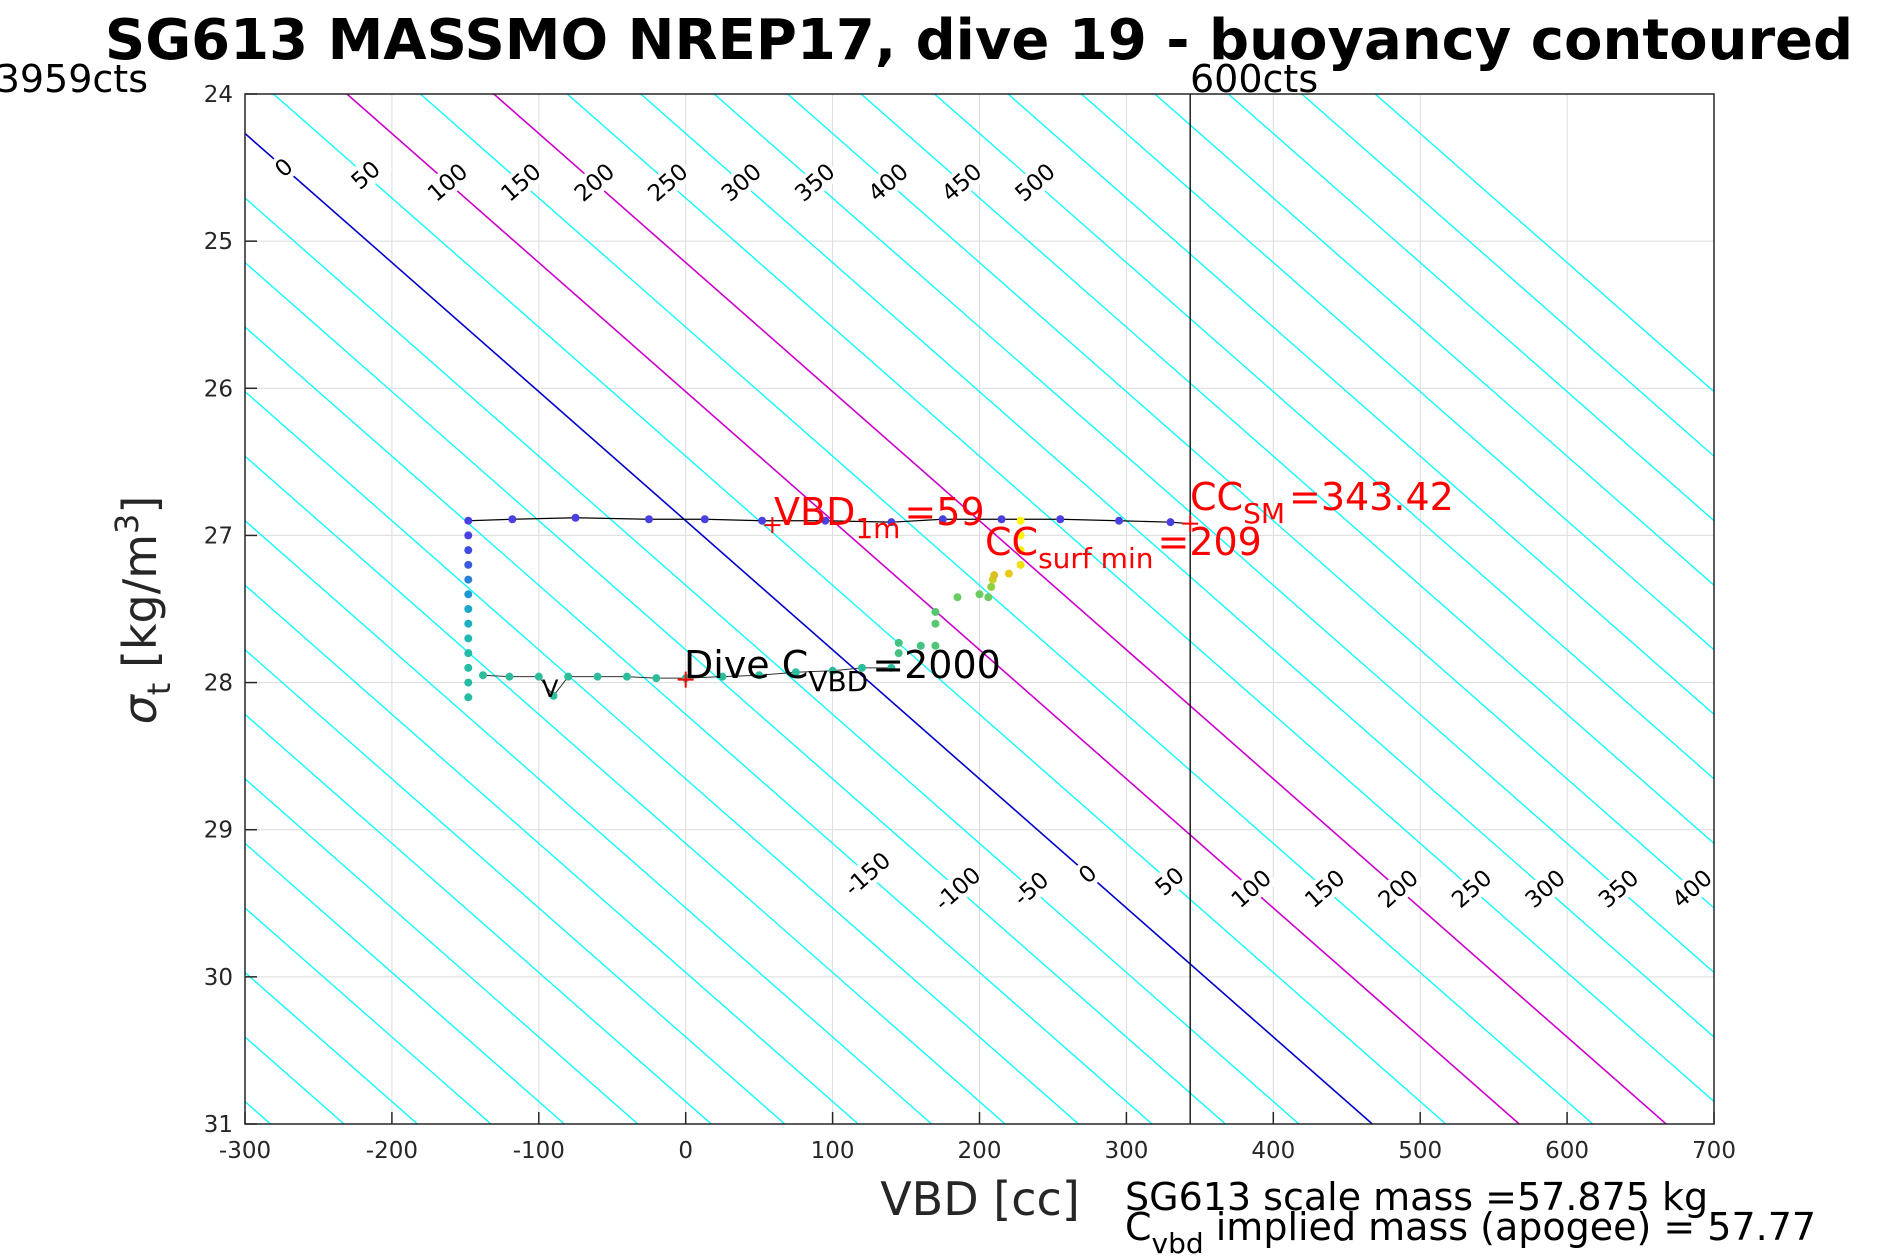  What do you see at coordinates (1472, 889) in the screenshot?
I see `contour-label: 250` at bounding box center [1472, 889].